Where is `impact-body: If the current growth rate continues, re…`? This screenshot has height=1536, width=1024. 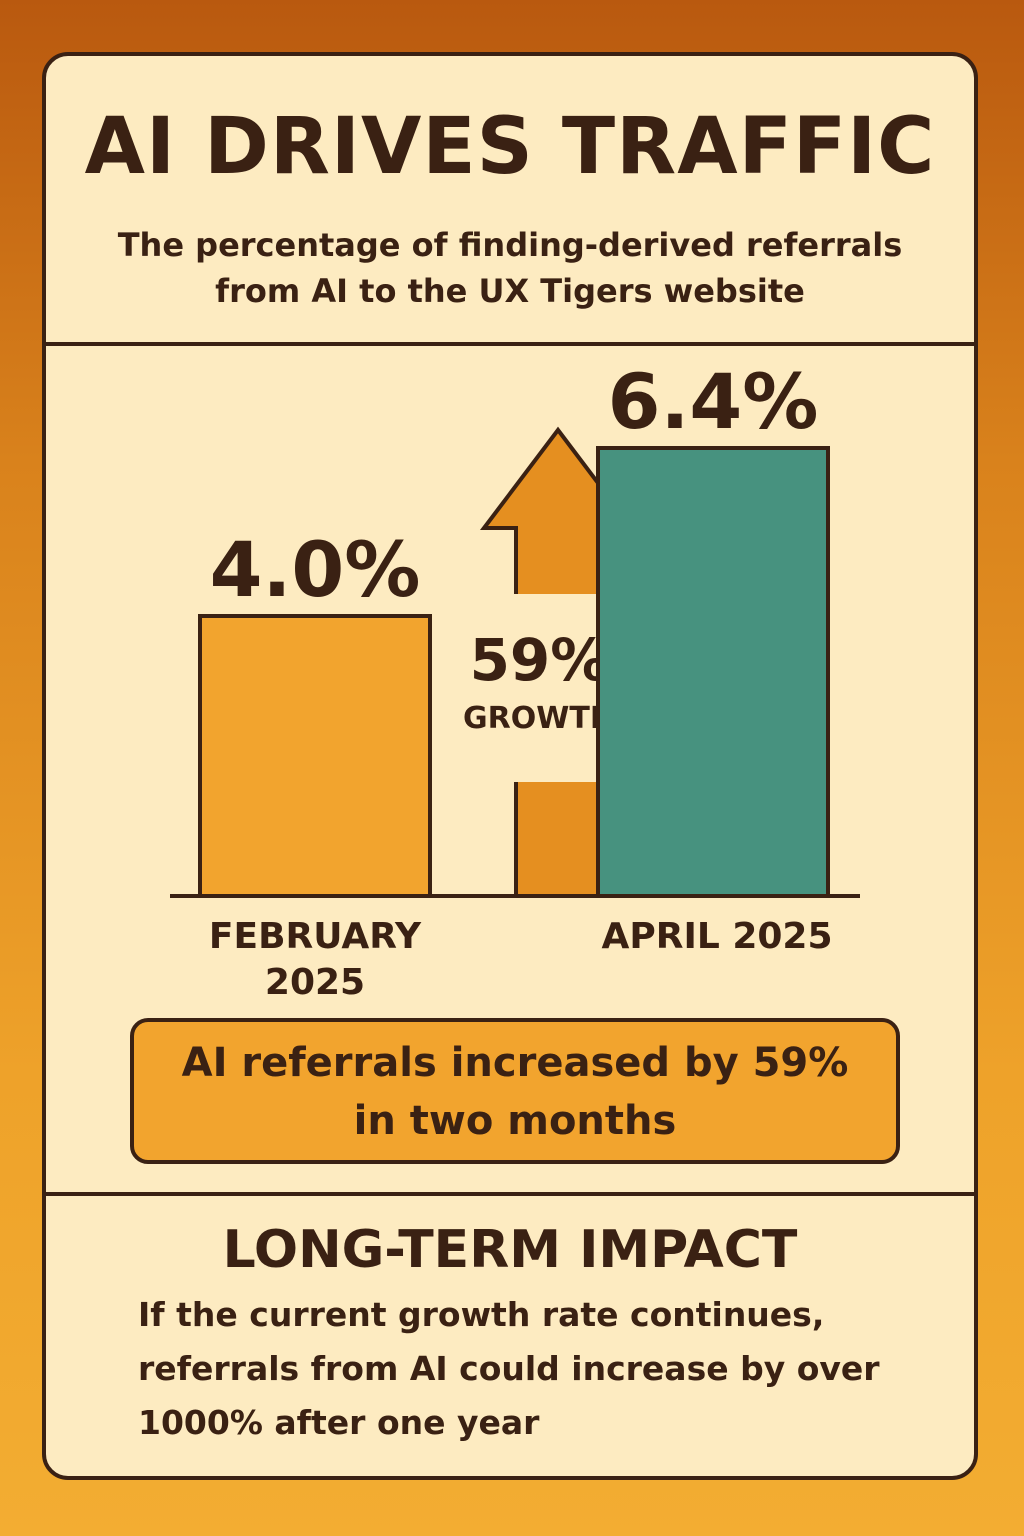 impact-body: If the current growth rate continues, re… is located at coordinates (509, 1368).